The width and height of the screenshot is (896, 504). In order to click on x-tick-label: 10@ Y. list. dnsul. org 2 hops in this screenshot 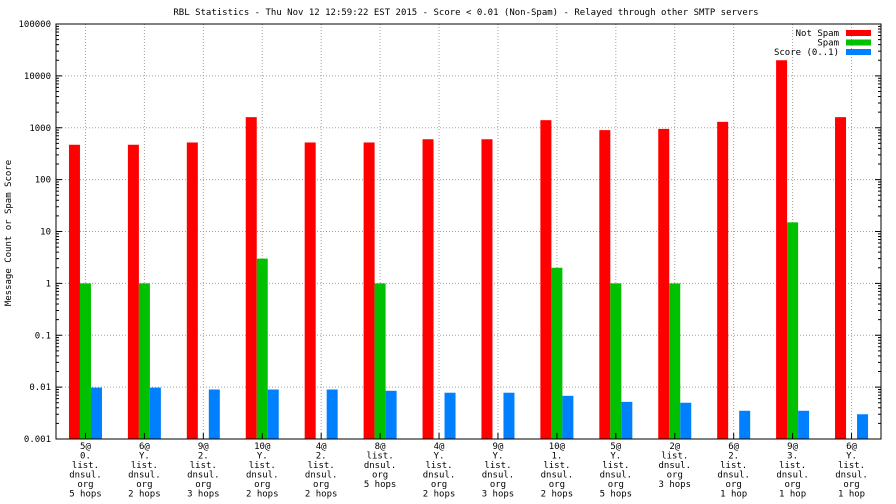, I will do `click(262, 471)`.